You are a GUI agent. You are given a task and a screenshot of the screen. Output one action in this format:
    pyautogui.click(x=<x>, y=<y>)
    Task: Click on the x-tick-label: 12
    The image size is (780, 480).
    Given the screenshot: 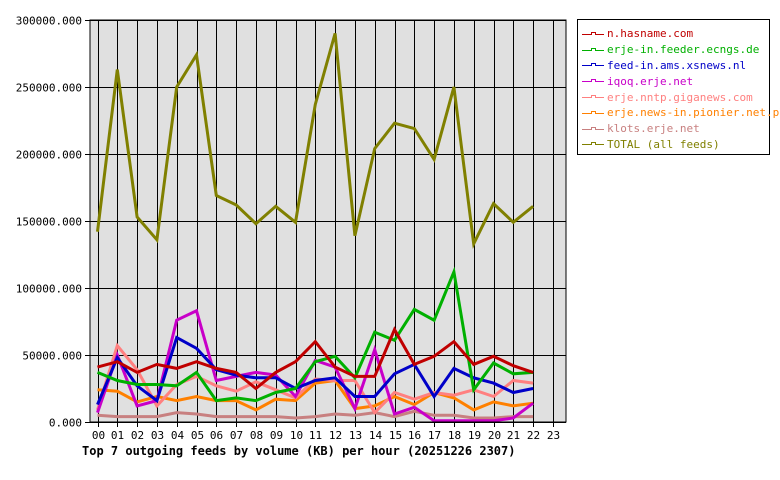 What is the action you would take?
    pyautogui.click(x=335, y=435)
    